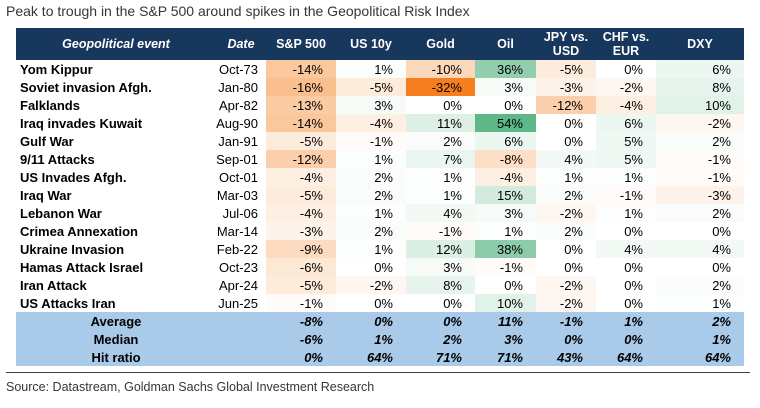 This screenshot has width=760, height=408. What do you see at coordinates (237, 123) in the screenshot?
I see `event-date: Aug-90` at bounding box center [237, 123].